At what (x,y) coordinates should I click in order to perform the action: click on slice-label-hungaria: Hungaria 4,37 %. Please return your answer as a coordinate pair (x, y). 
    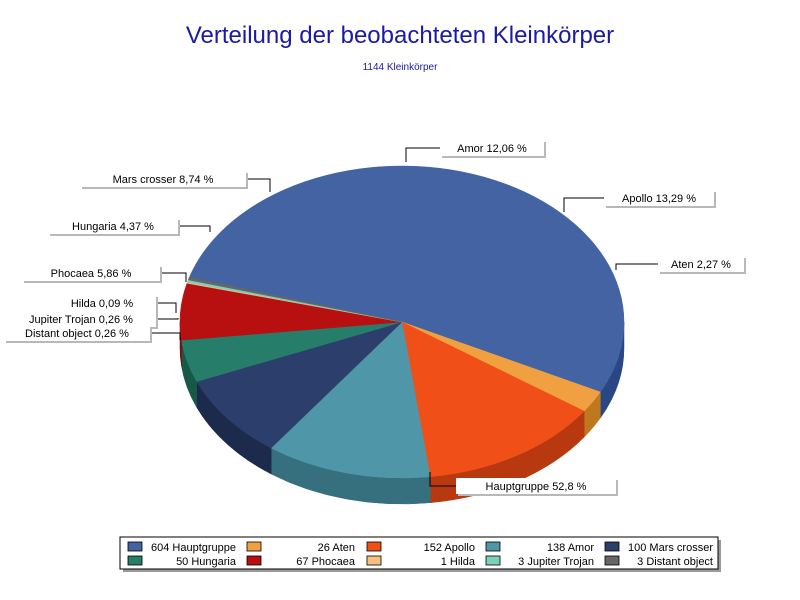
    Looking at the image, I should click on (114, 227).